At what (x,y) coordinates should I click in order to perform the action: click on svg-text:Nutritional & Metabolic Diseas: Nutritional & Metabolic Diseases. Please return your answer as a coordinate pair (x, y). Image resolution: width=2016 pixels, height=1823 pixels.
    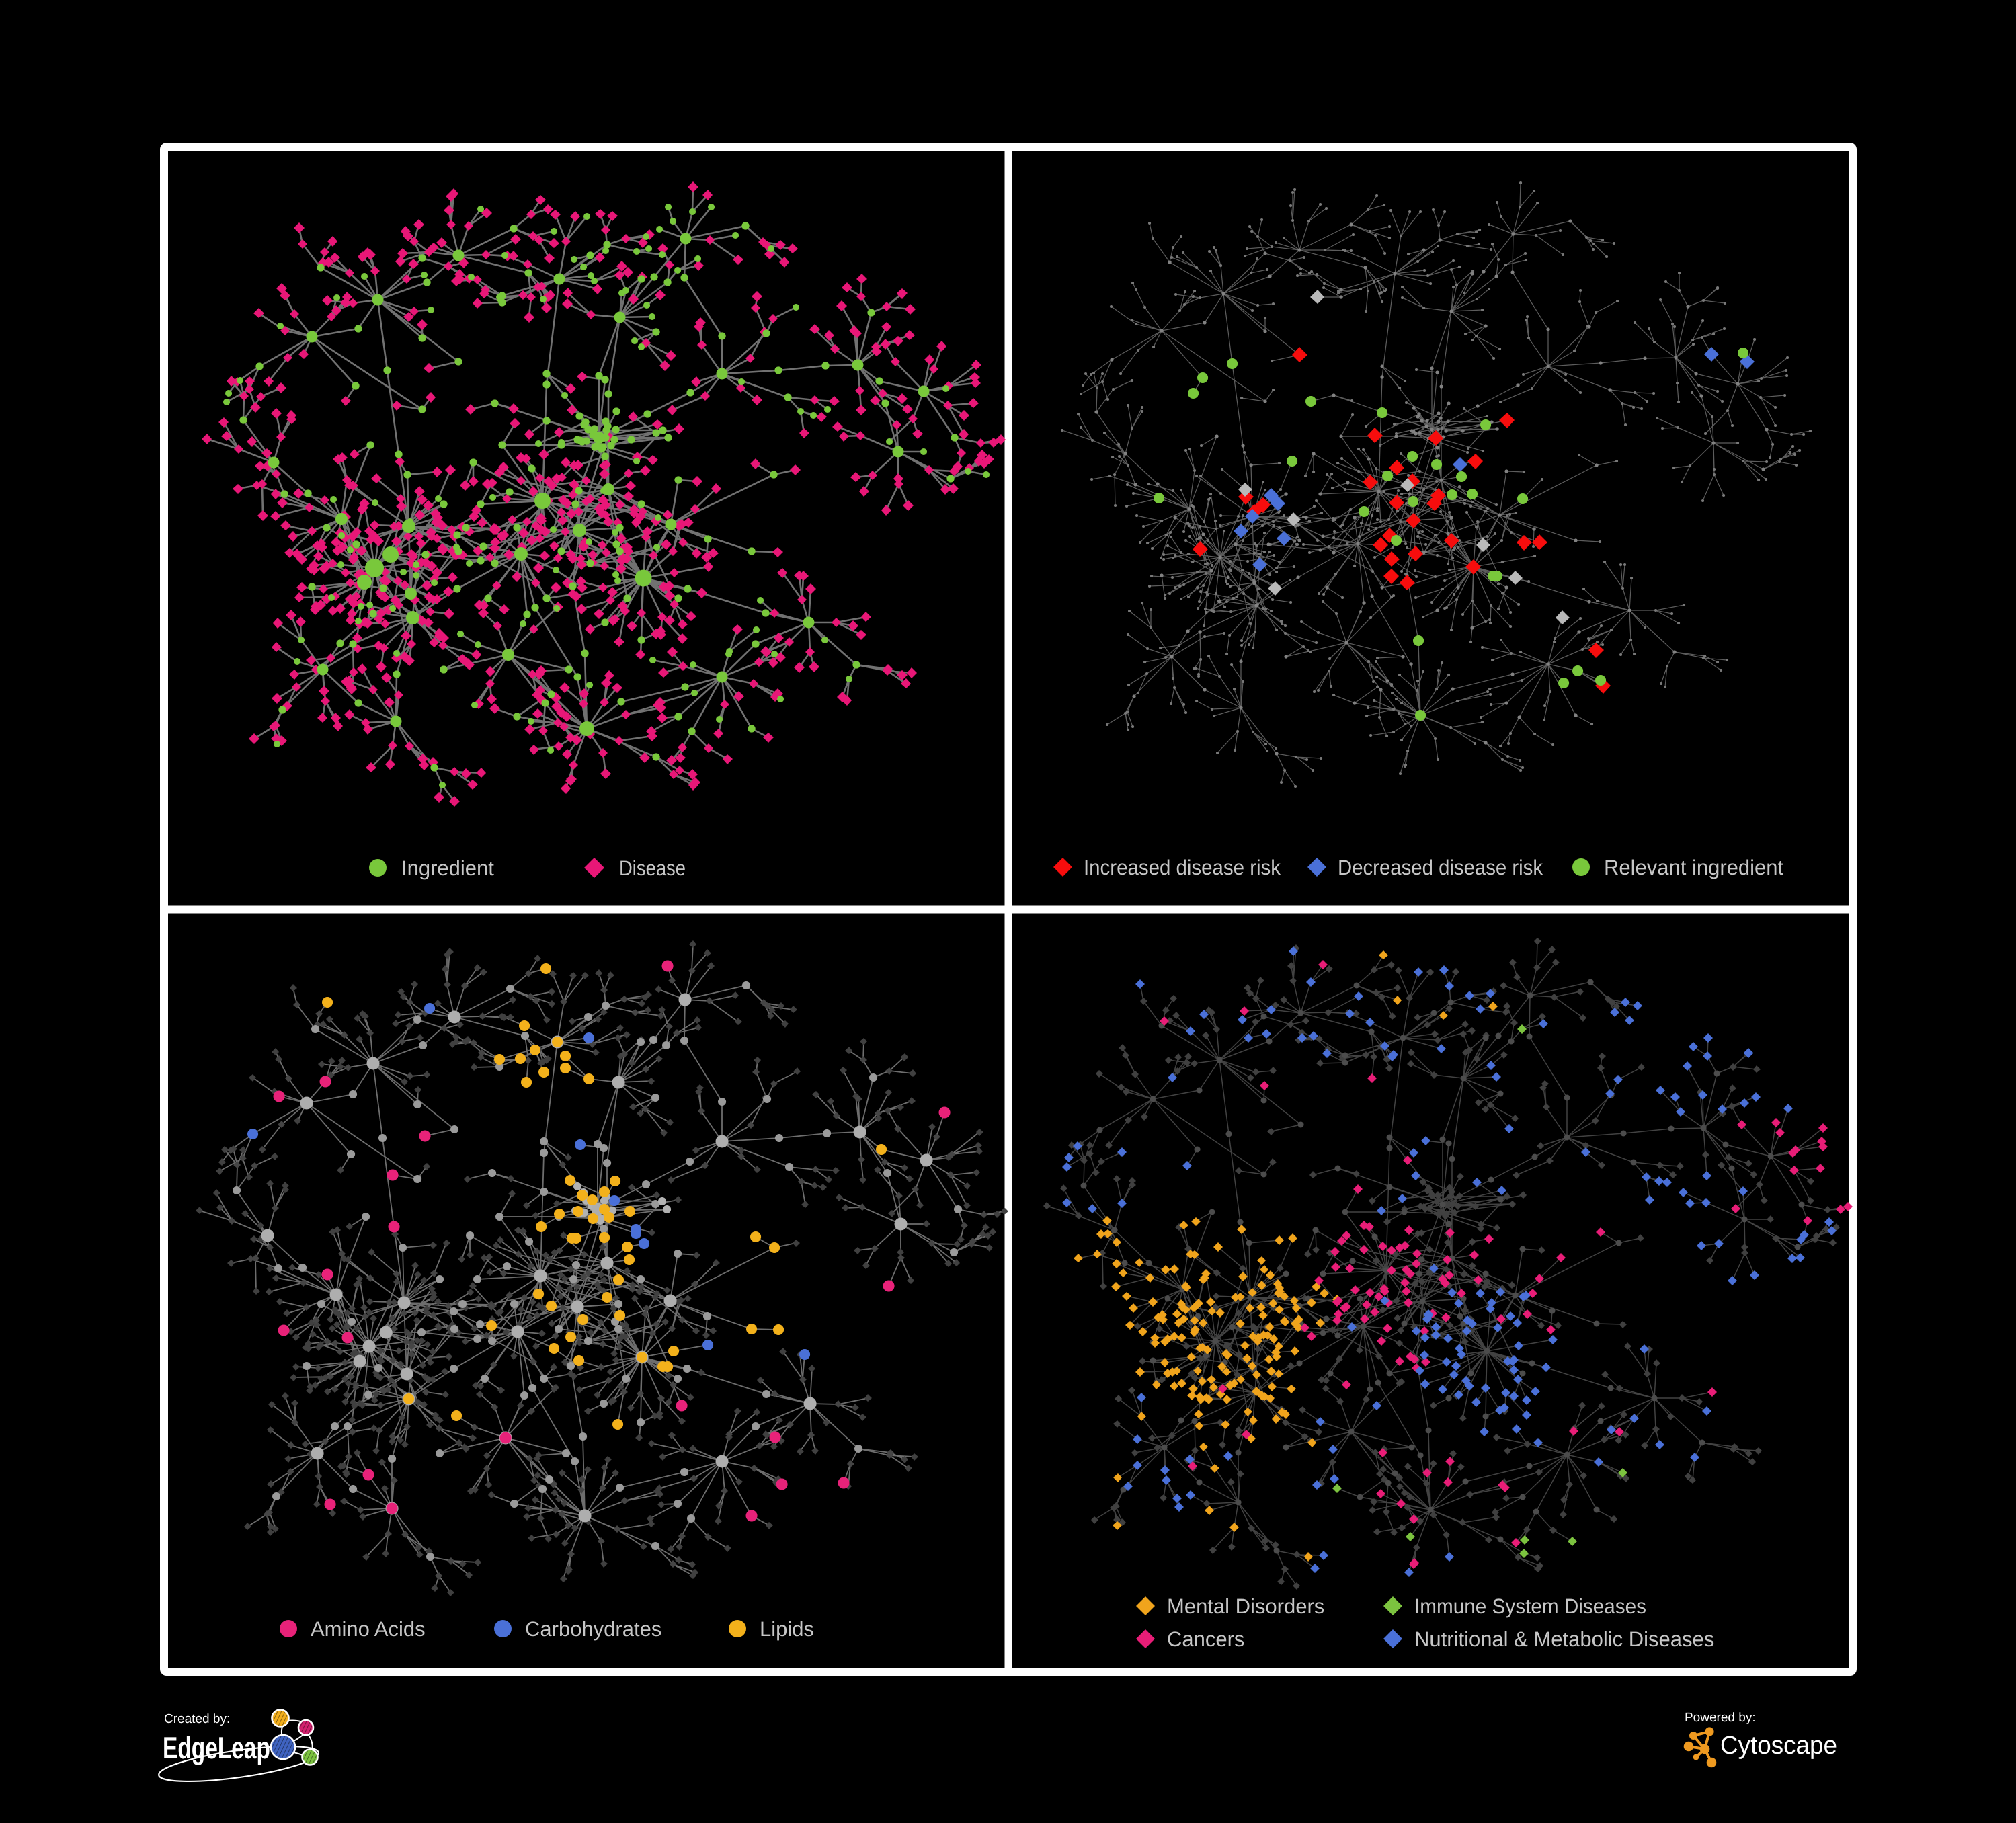
    Looking at the image, I should click on (1564, 1639).